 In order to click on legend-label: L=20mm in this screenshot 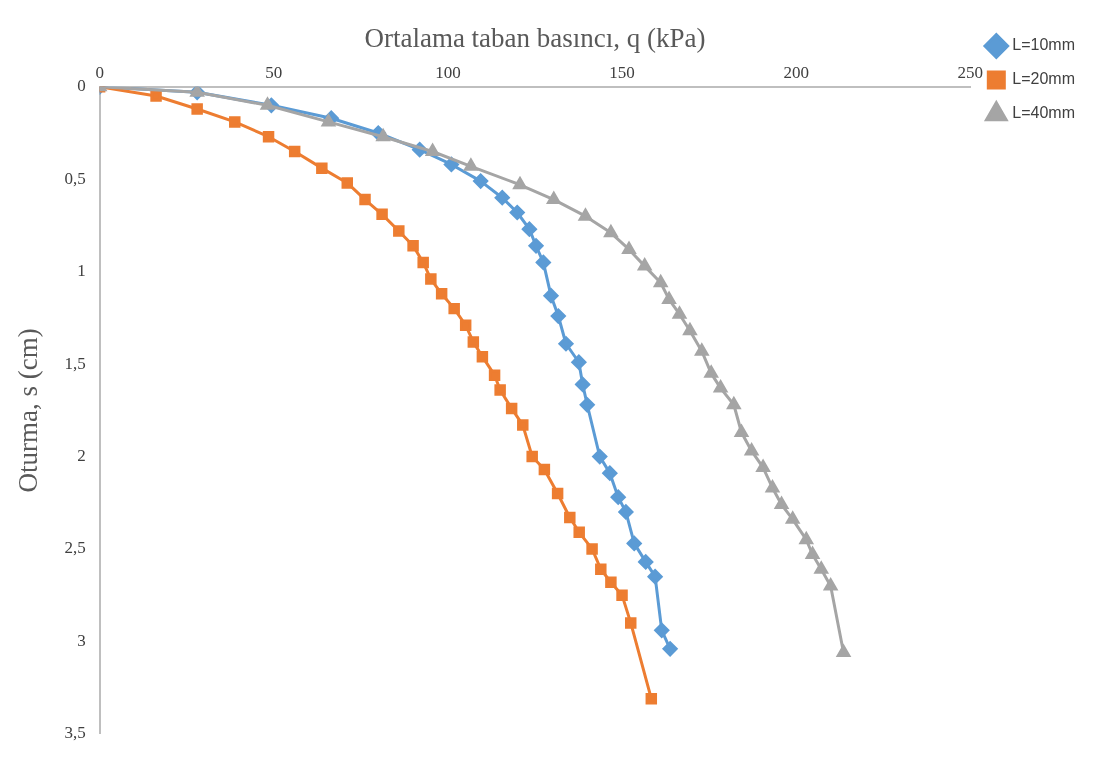, I will do `click(1044, 79)`.